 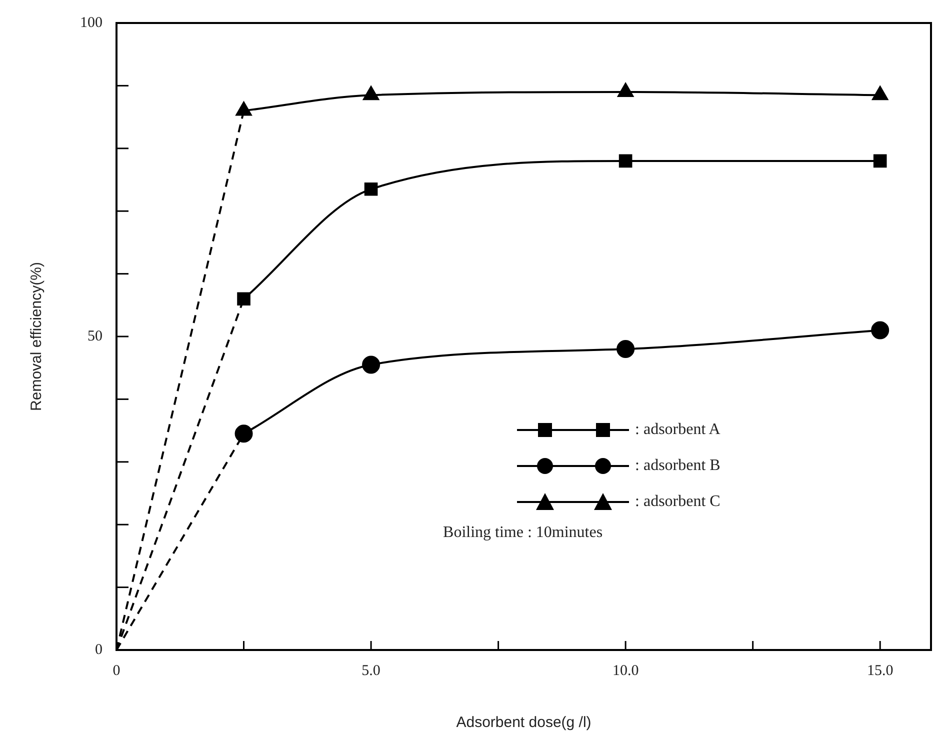 I want to click on annotation: Boiling time : 10minutes, so click(x=523, y=533).